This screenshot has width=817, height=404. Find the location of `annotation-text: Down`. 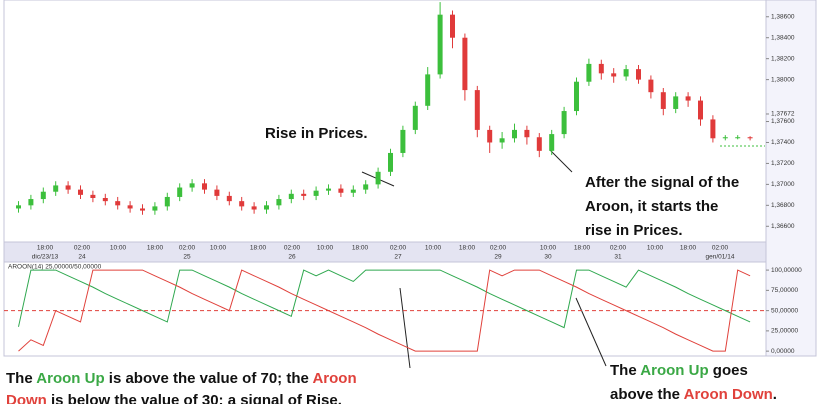

annotation-text: Down is located at coordinates (26, 398).